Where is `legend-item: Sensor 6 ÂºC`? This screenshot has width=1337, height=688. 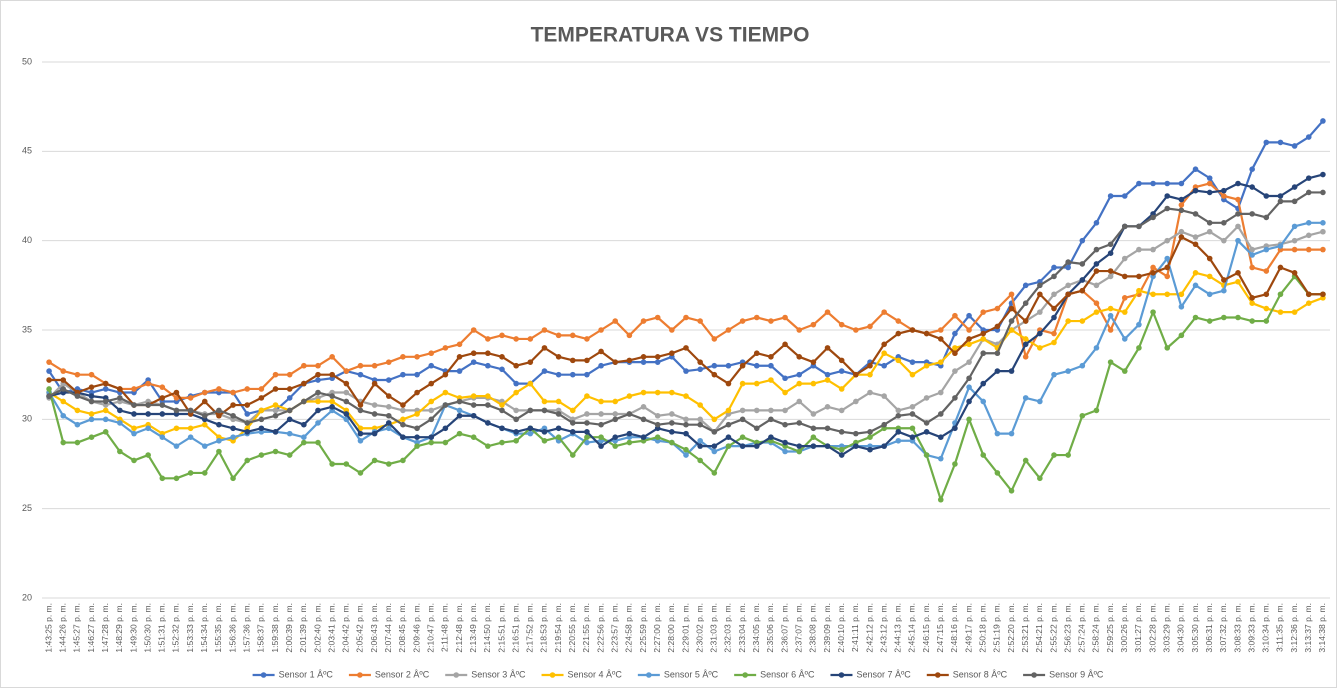 legend-item: Sensor 6 ÂºC is located at coordinates (774, 674).